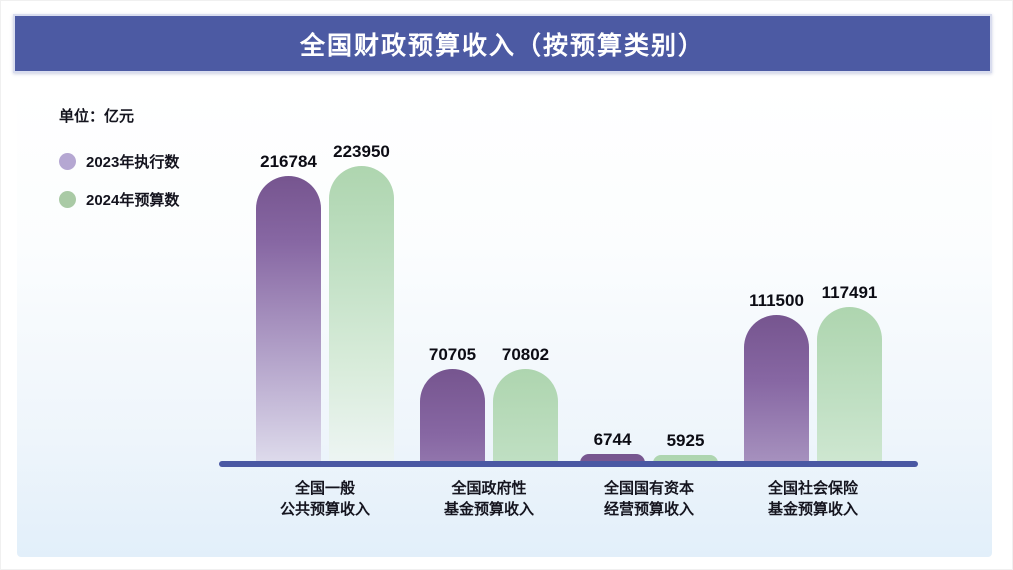 The width and height of the screenshot is (1013, 570). I want to click on bar-2024-state-capital, so click(685, 459).